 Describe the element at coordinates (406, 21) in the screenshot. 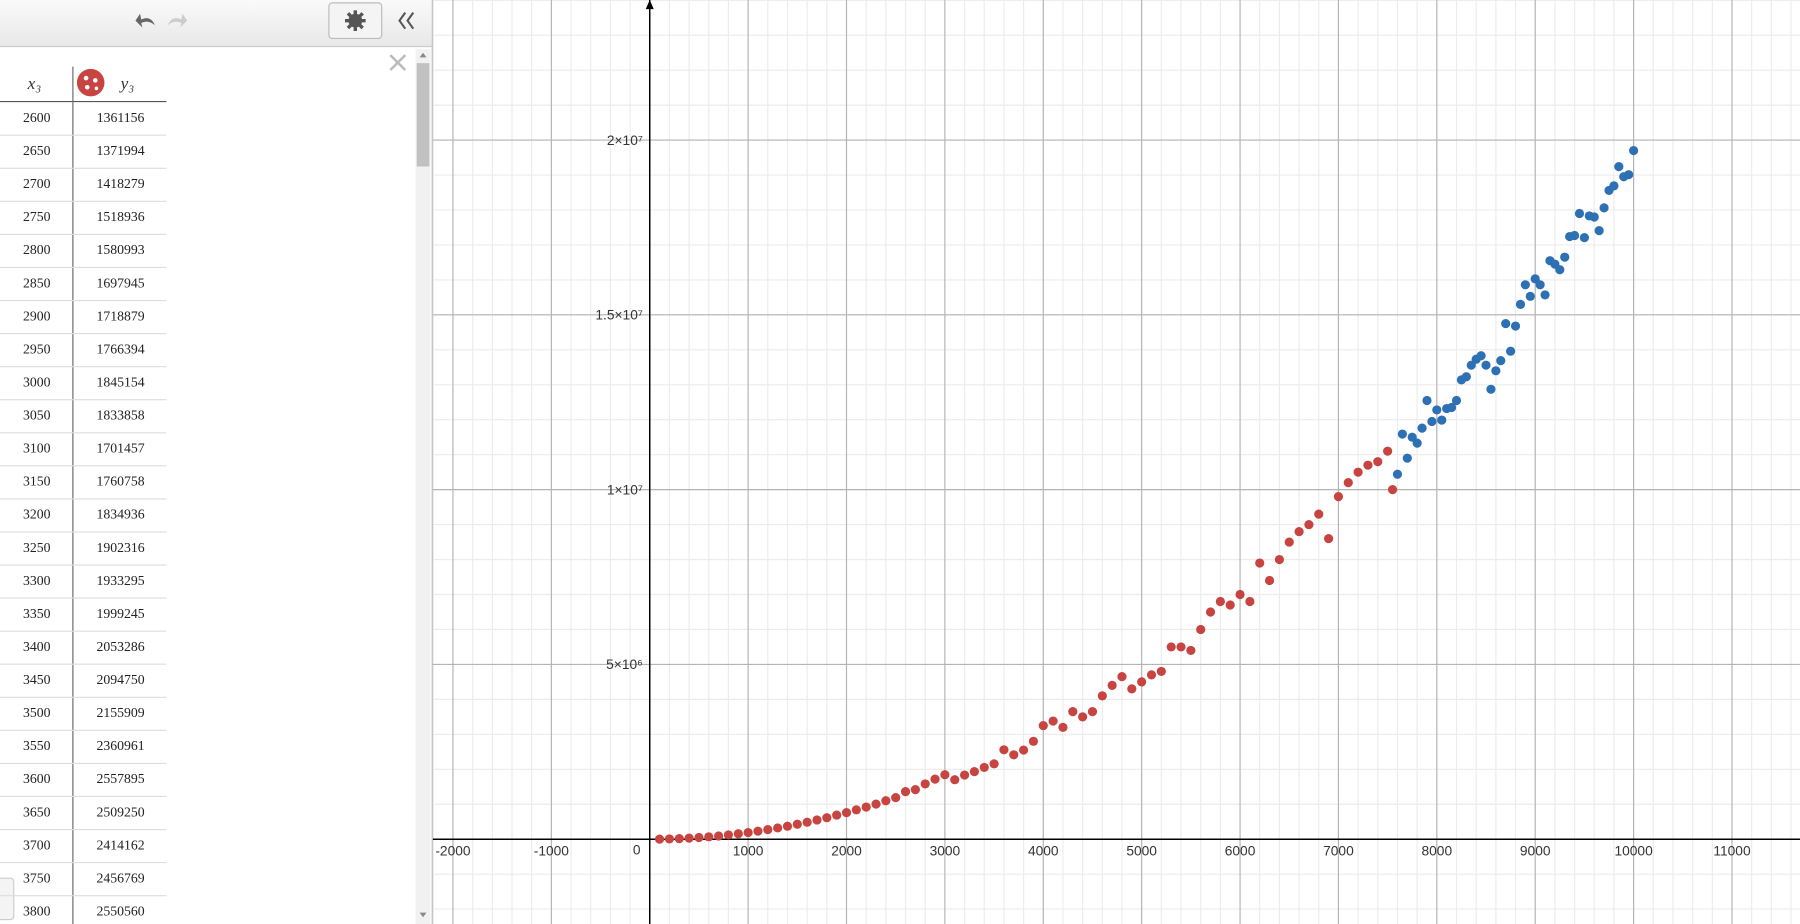

I see `collapse-button` at that location.